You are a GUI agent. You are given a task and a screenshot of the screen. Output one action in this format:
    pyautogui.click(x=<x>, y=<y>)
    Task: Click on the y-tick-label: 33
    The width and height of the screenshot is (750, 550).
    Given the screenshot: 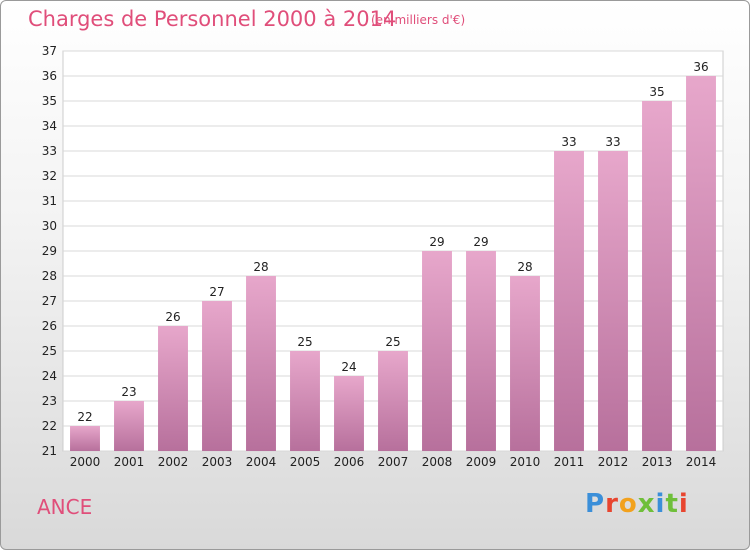 What is the action you would take?
    pyautogui.click(x=49, y=151)
    